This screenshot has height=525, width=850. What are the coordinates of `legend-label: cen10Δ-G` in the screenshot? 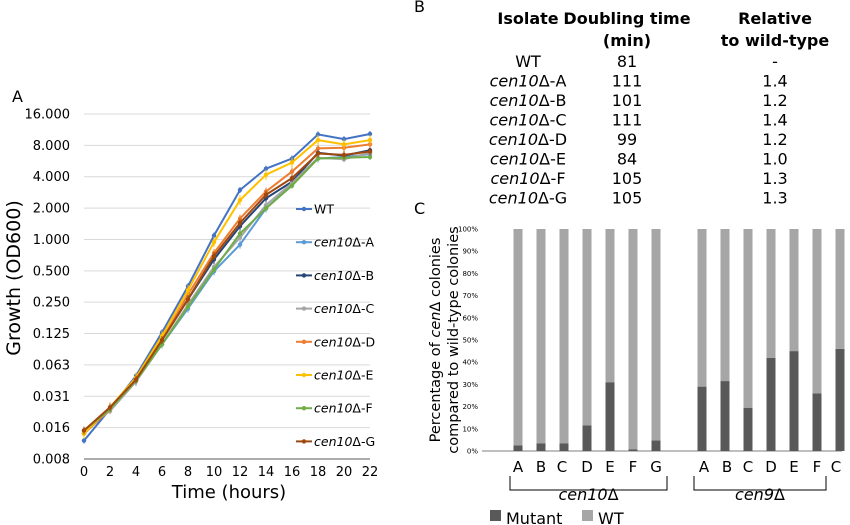 It's located at (344, 441).